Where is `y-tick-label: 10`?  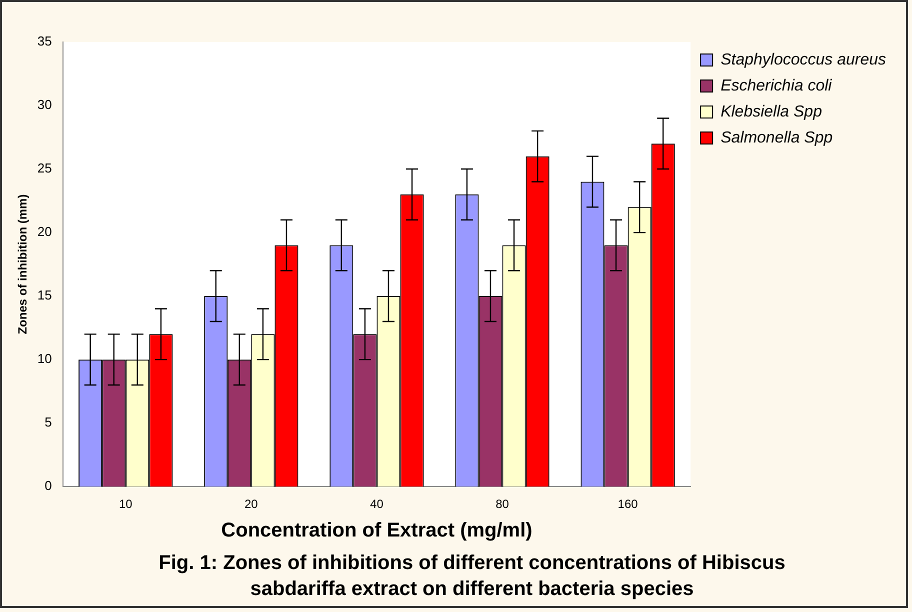
y-tick-label: 10 is located at coordinates (44, 358).